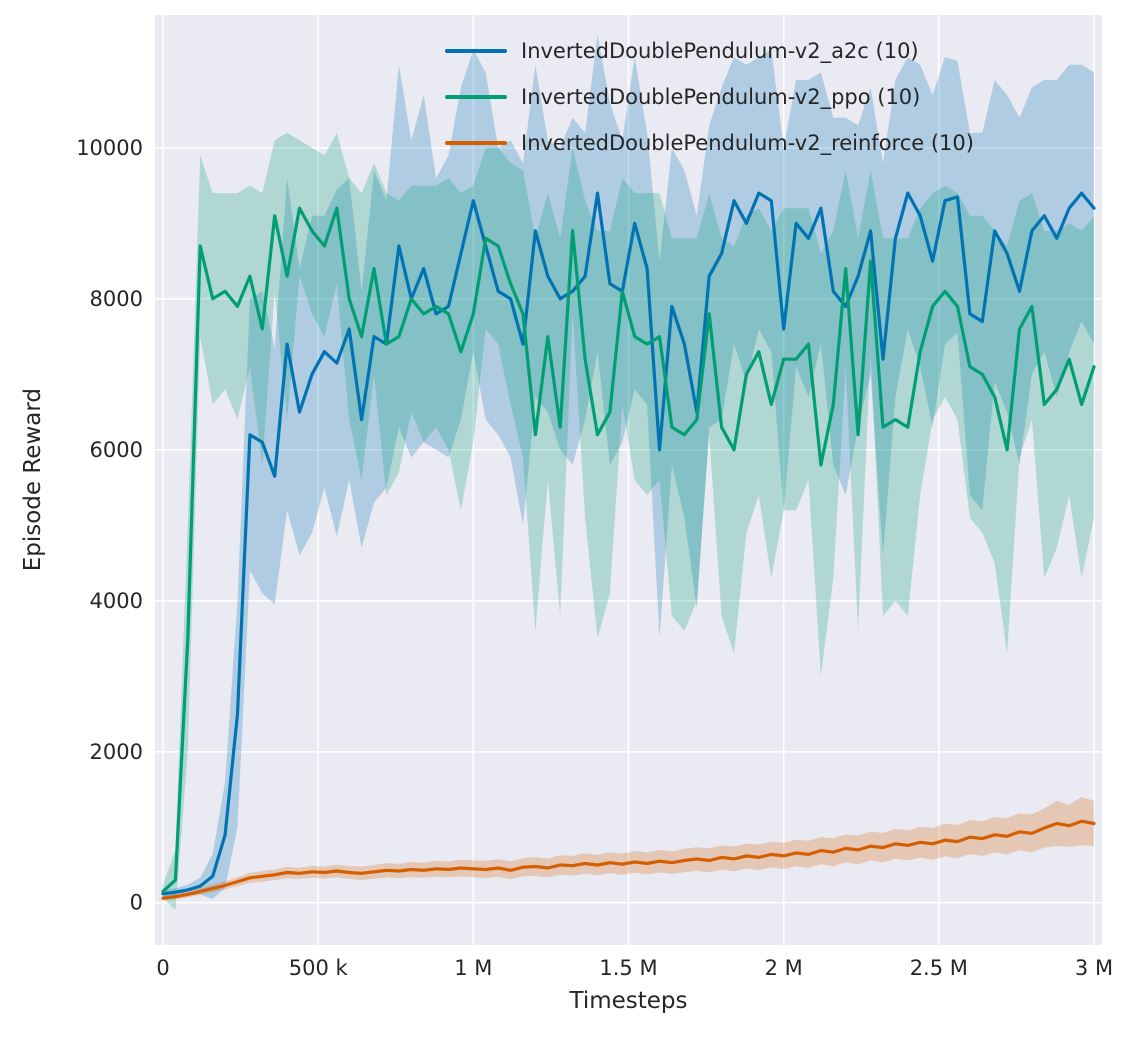 Image resolution: width=1130 pixels, height=1049 pixels. Describe the element at coordinates (628, 968) in the screenshot. I see `x-tick-label: 1.5 M` at that location.